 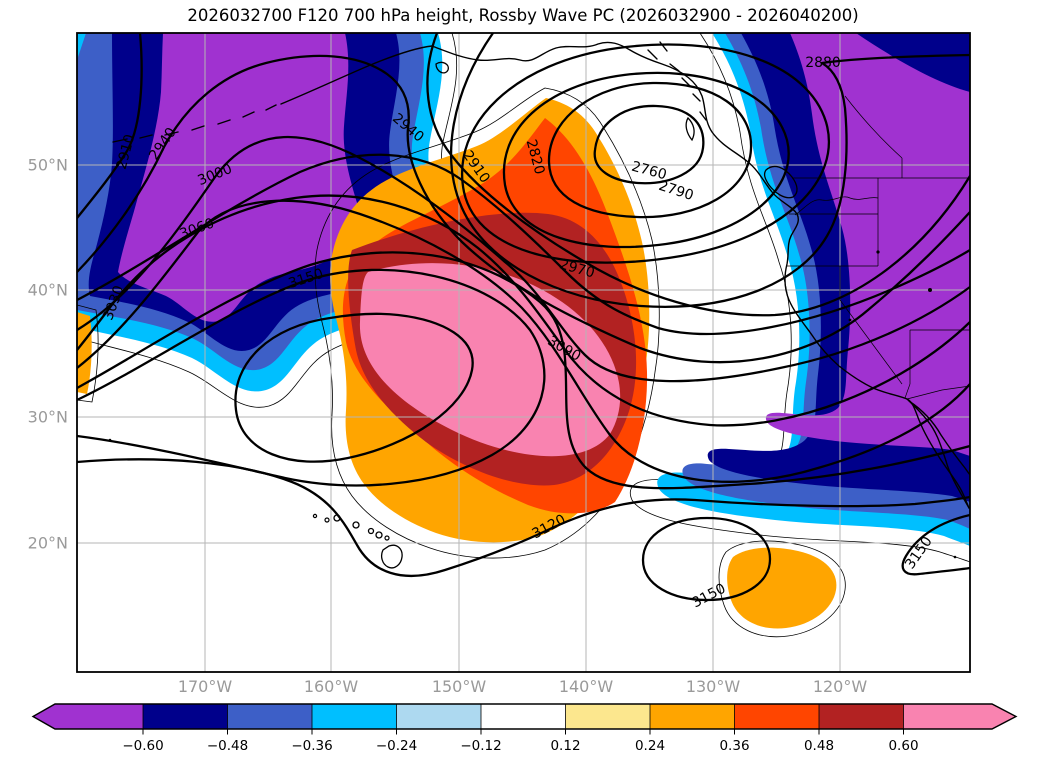 What do you see at coordinates (823, 63) in the screenshot?
I see `contour-label-2880: 2880` at bounding box center [823, 63].